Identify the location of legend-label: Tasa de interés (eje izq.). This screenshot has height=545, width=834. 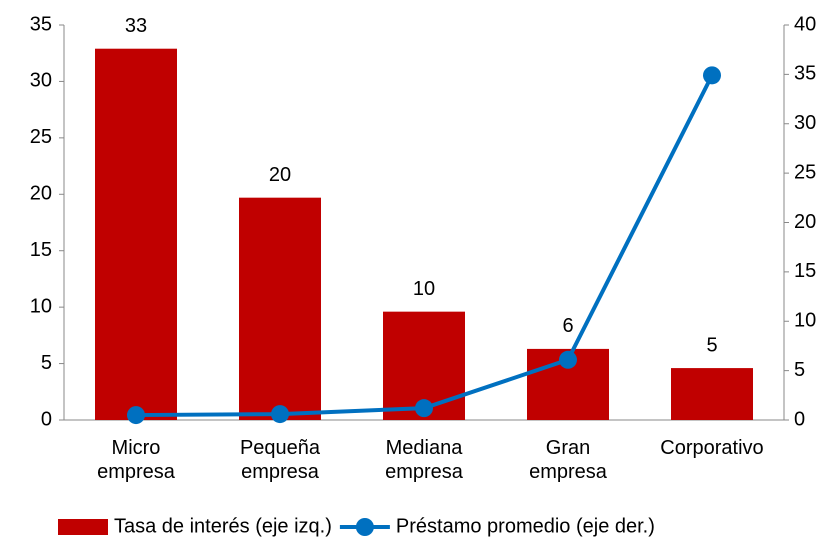
(223, 526).